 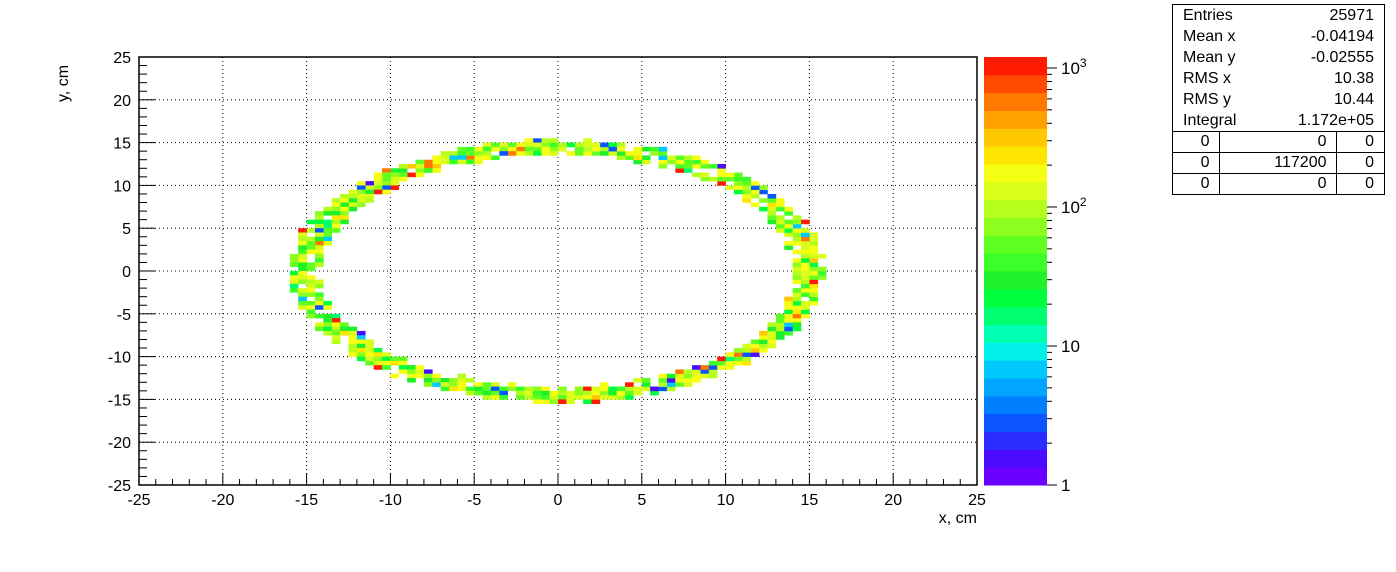 What do you see at coordinates (1207, 99) in the screenshot?
I see `stats-label: RMS y` at bounding box center [1207, 99].